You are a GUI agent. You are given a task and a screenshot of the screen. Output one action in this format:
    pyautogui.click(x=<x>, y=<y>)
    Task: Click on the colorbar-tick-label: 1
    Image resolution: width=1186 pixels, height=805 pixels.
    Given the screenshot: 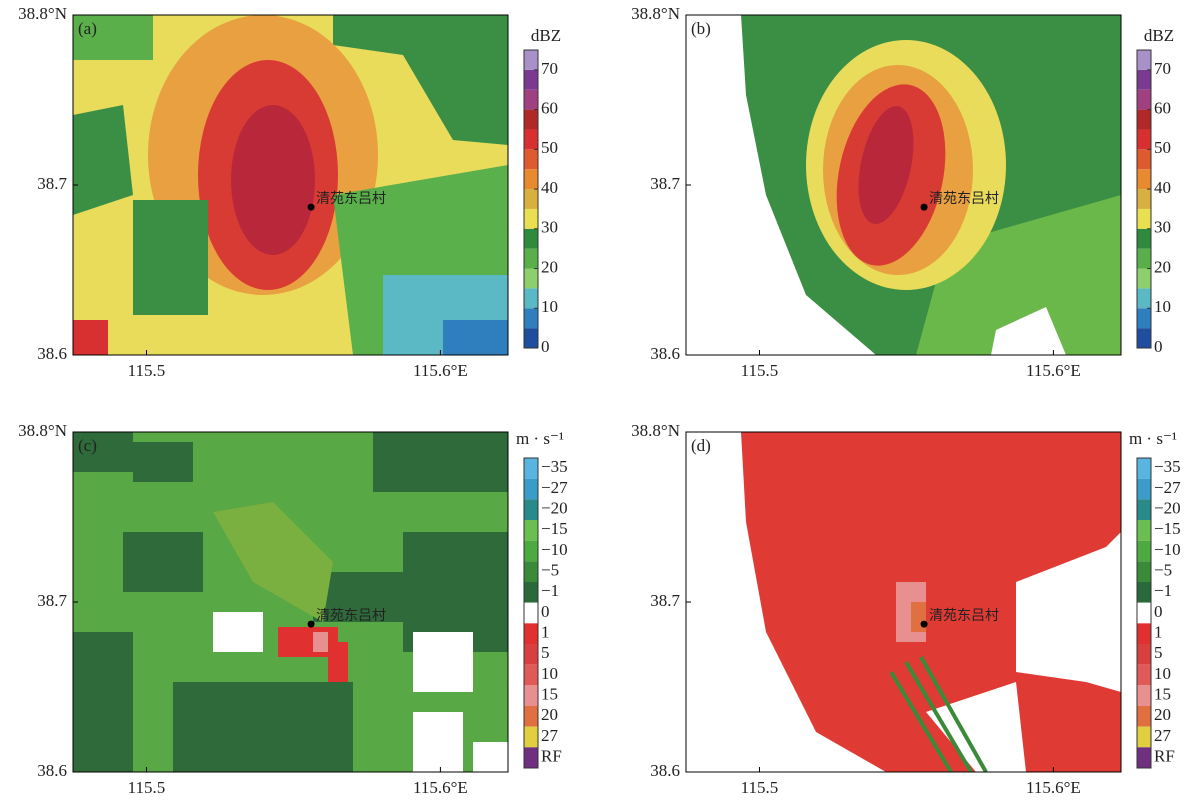 What is the action you would take?
    pyautogui.click(x=545, y=632)
    